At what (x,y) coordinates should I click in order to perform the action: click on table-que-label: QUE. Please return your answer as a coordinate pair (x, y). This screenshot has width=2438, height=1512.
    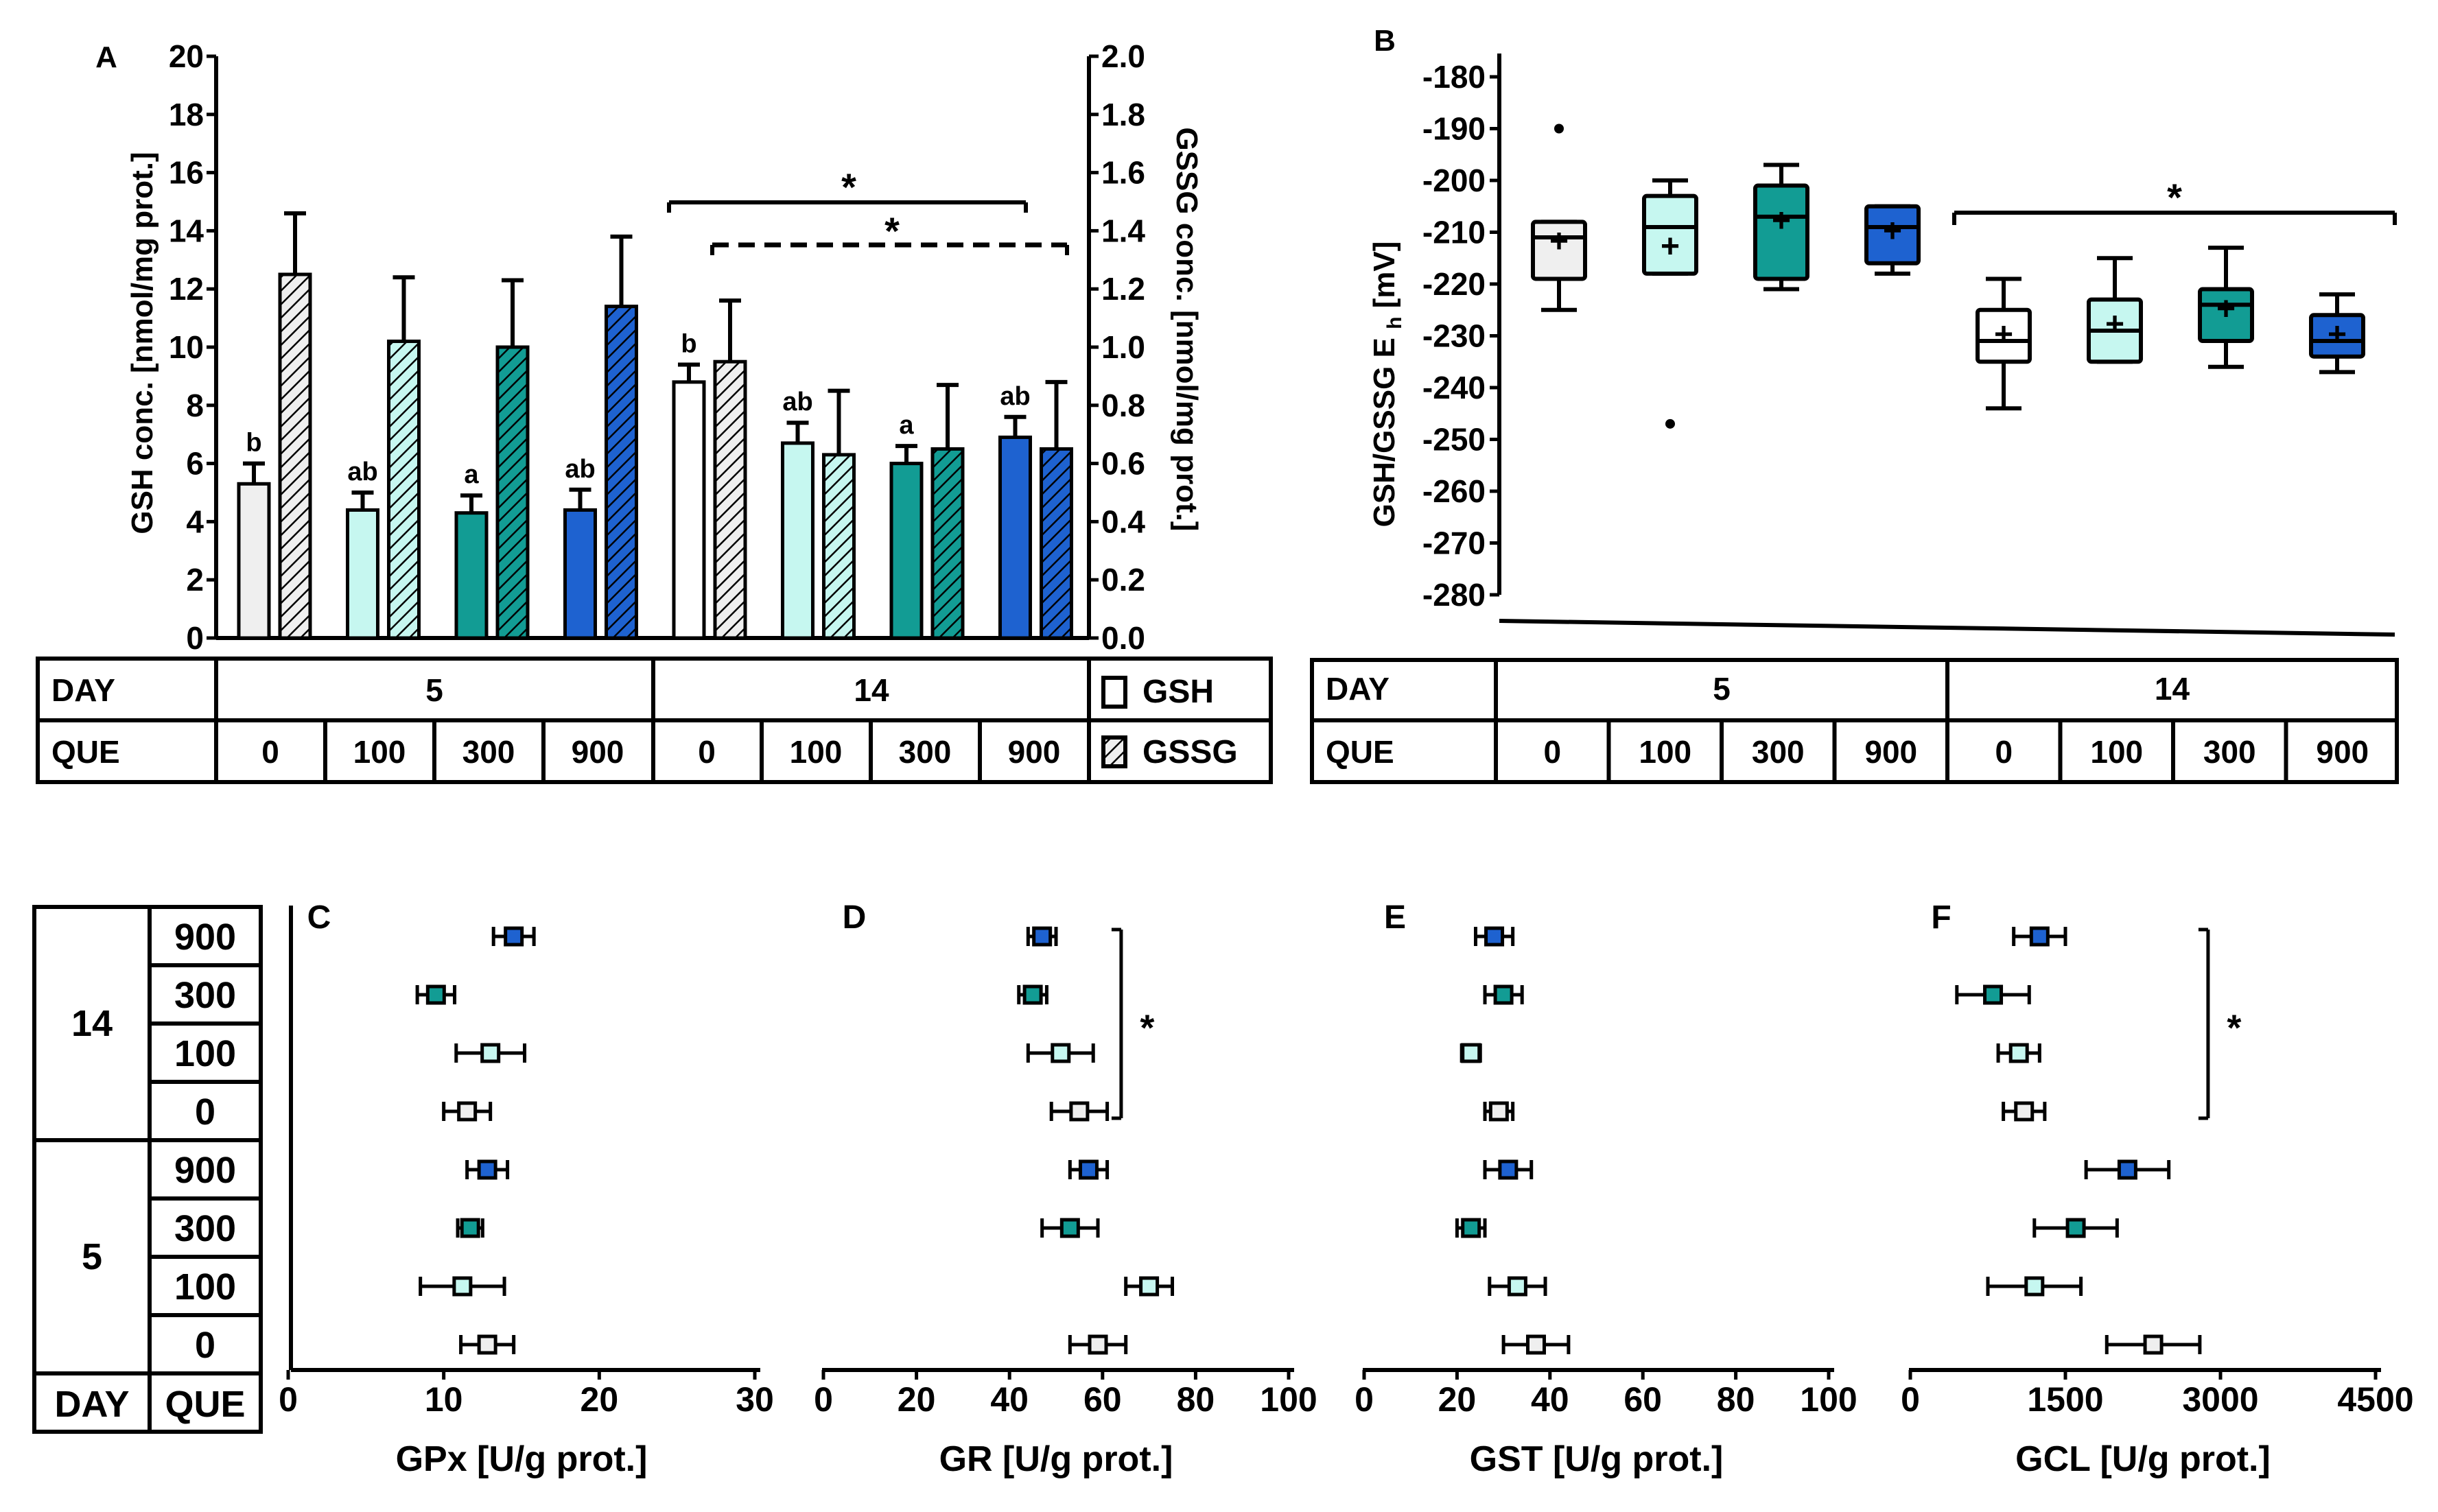
    Looking at the image, I should click on (85, 752).